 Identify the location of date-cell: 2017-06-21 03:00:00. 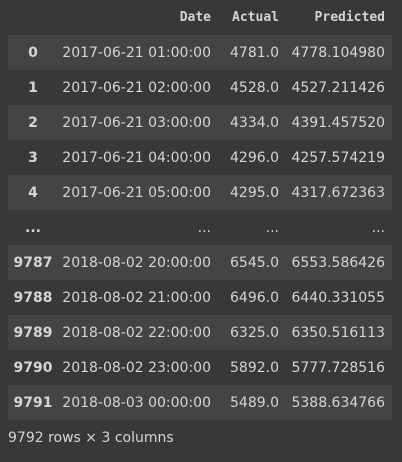
(136, 122).